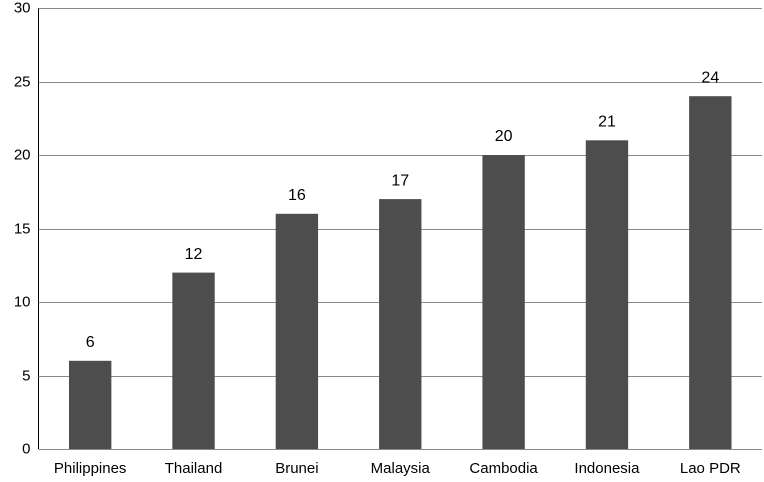 The width and height of the screenshot is (764, 482). Describe the element at coordinates (26, 375) in the screenshot. I see `y-tick-label: 5` at that location.